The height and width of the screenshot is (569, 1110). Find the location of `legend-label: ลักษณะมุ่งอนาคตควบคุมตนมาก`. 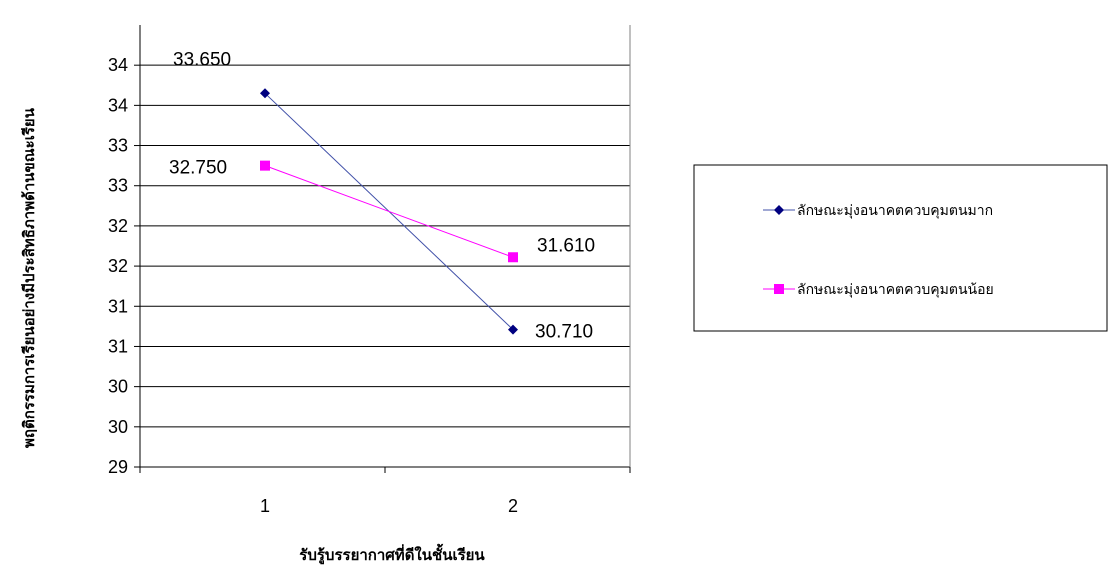

legend-label: ลักษณะมุ่งอนาคตควบคุมตนมาก is located at coordinates (895, 211).